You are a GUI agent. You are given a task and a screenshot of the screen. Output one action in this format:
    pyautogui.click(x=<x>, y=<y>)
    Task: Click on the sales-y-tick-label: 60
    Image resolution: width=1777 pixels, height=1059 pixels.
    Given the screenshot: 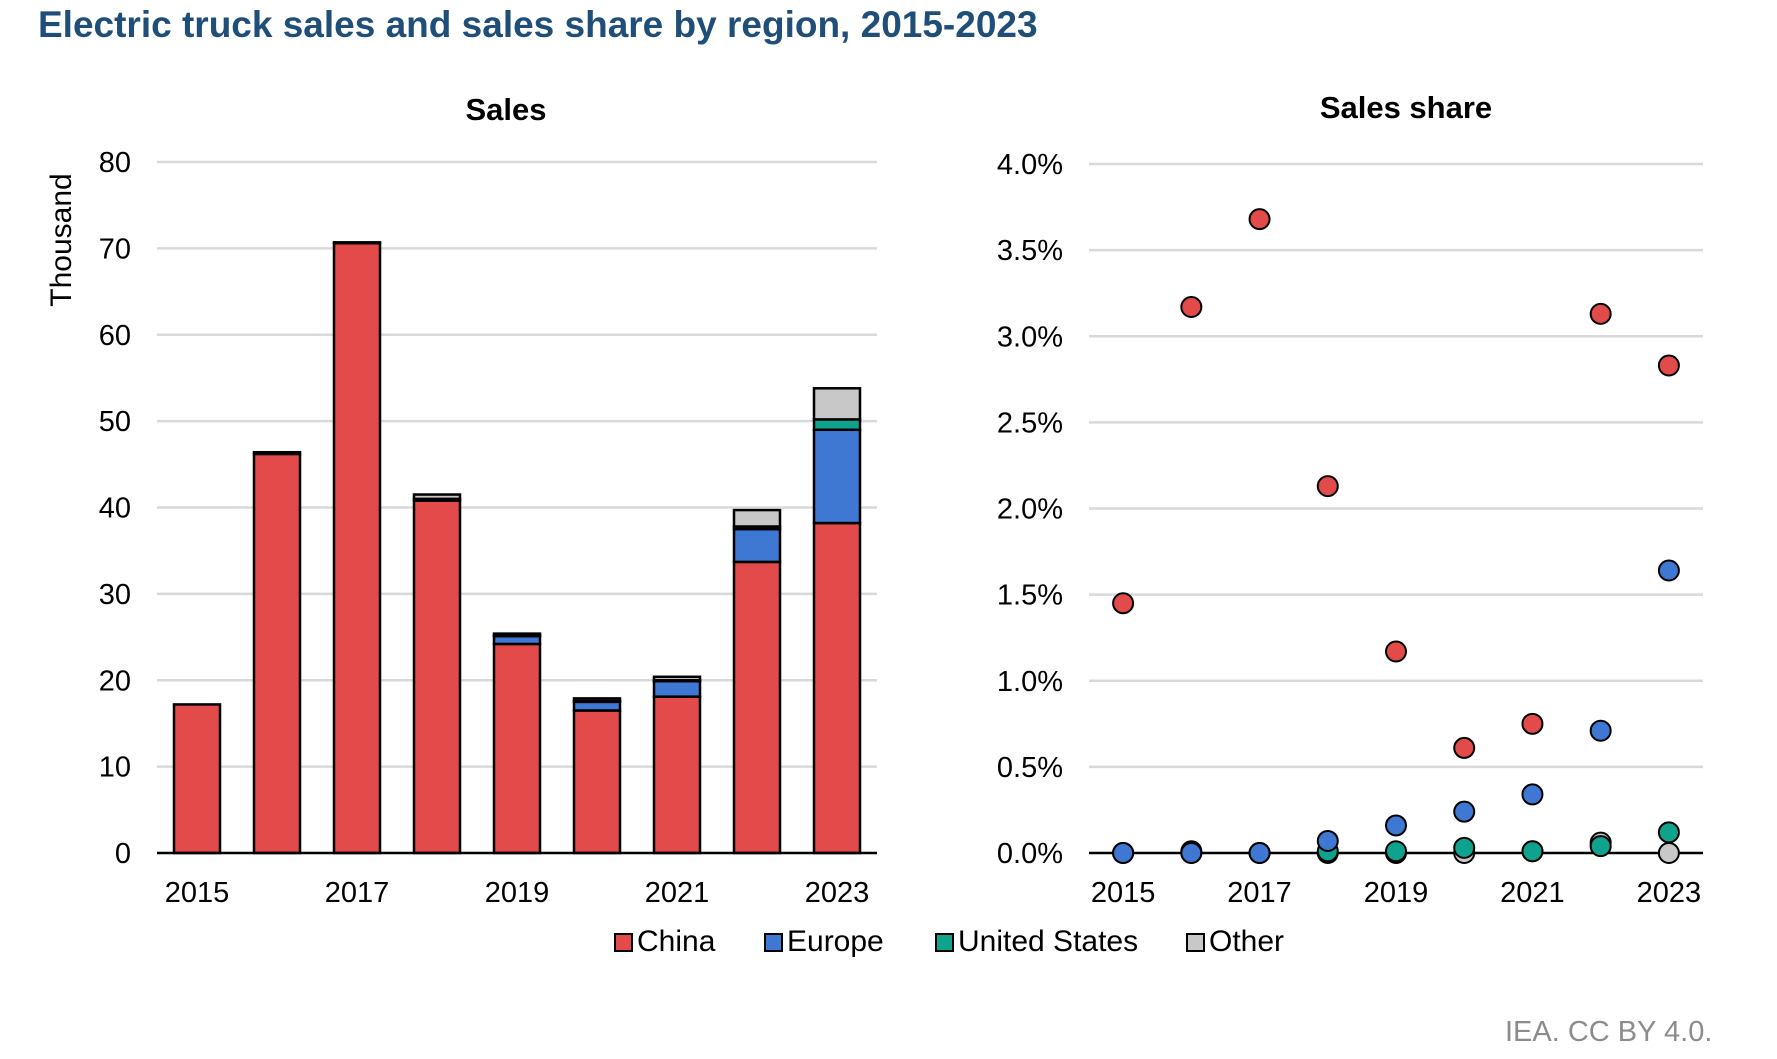 What is the action you would take?
    pyautogui.click(x=115, y=336)
    